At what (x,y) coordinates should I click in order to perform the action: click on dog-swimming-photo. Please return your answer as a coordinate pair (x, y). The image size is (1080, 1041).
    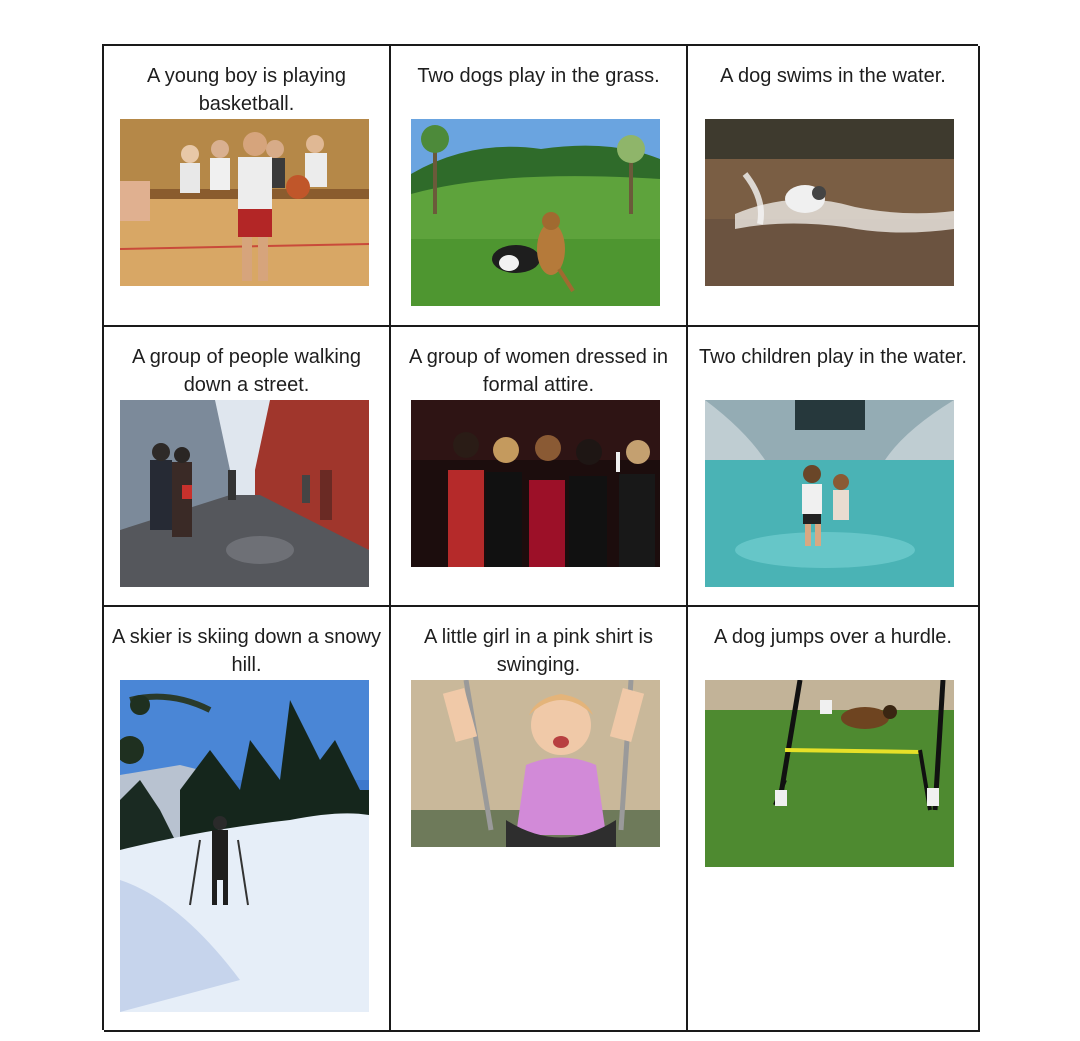
    Looking at the image, I should click on (829, 202).